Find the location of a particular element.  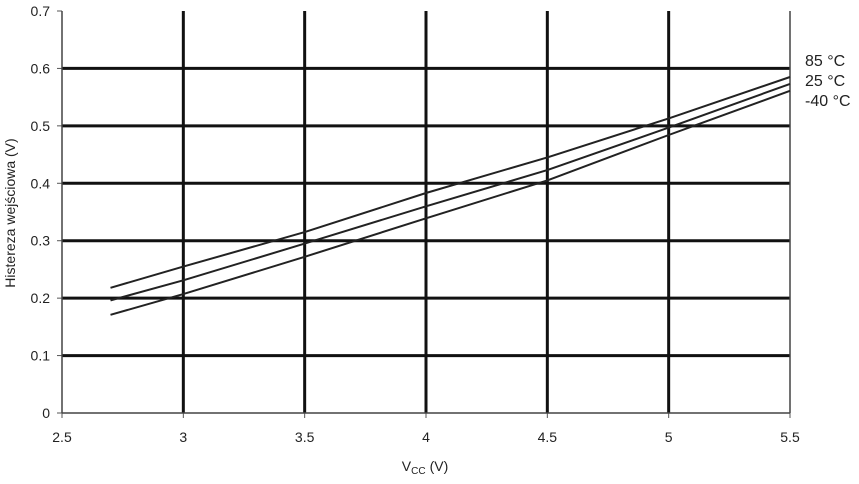

x-axis-title-subscript: CC is located at coordinates (418, 471).